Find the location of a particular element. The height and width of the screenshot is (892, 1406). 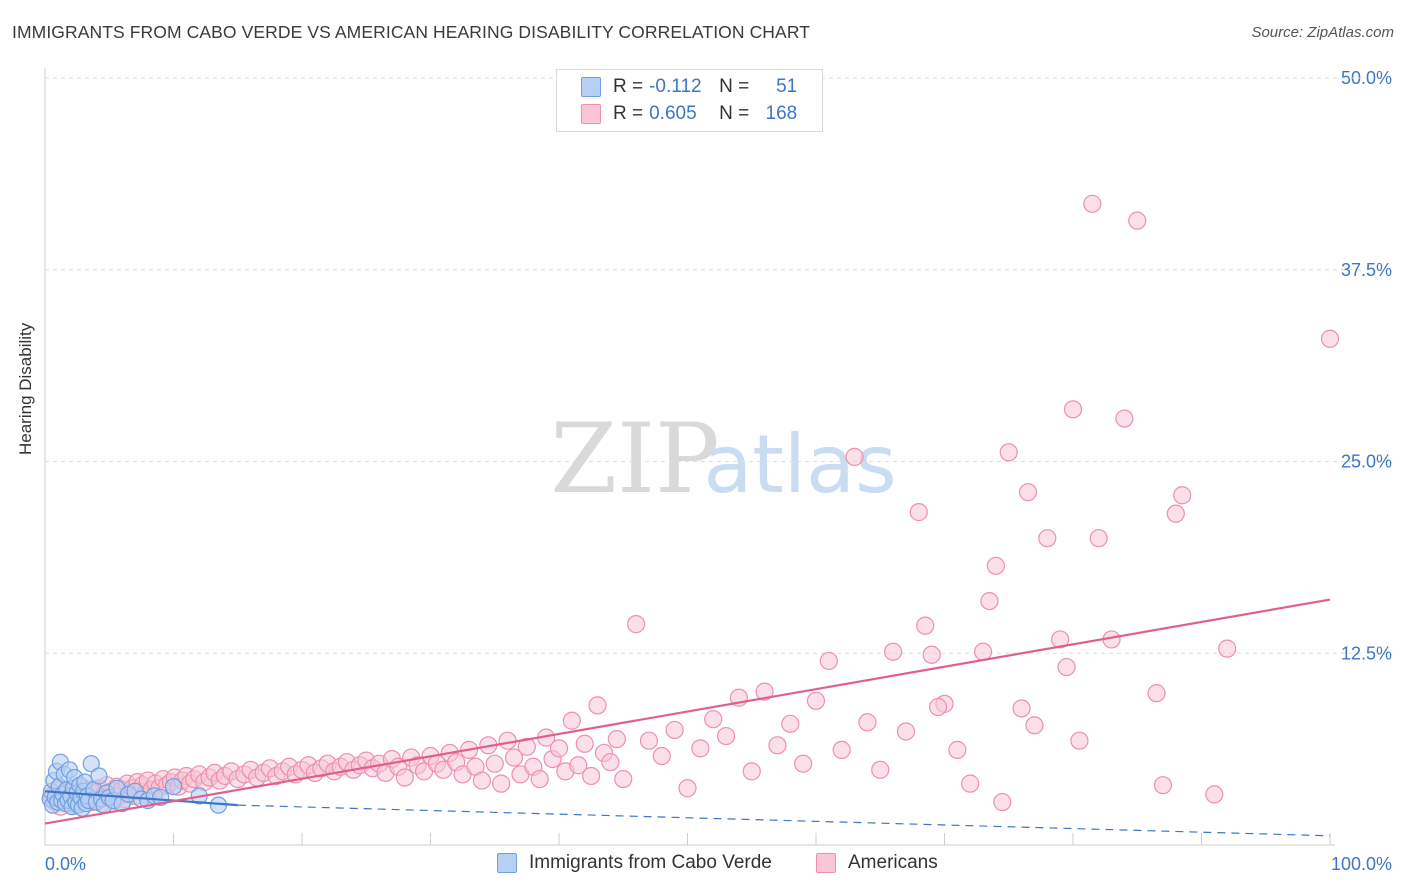

bottom-legend: Immigrants from Cabo Verde Americans is located at coordinates (703, 865).